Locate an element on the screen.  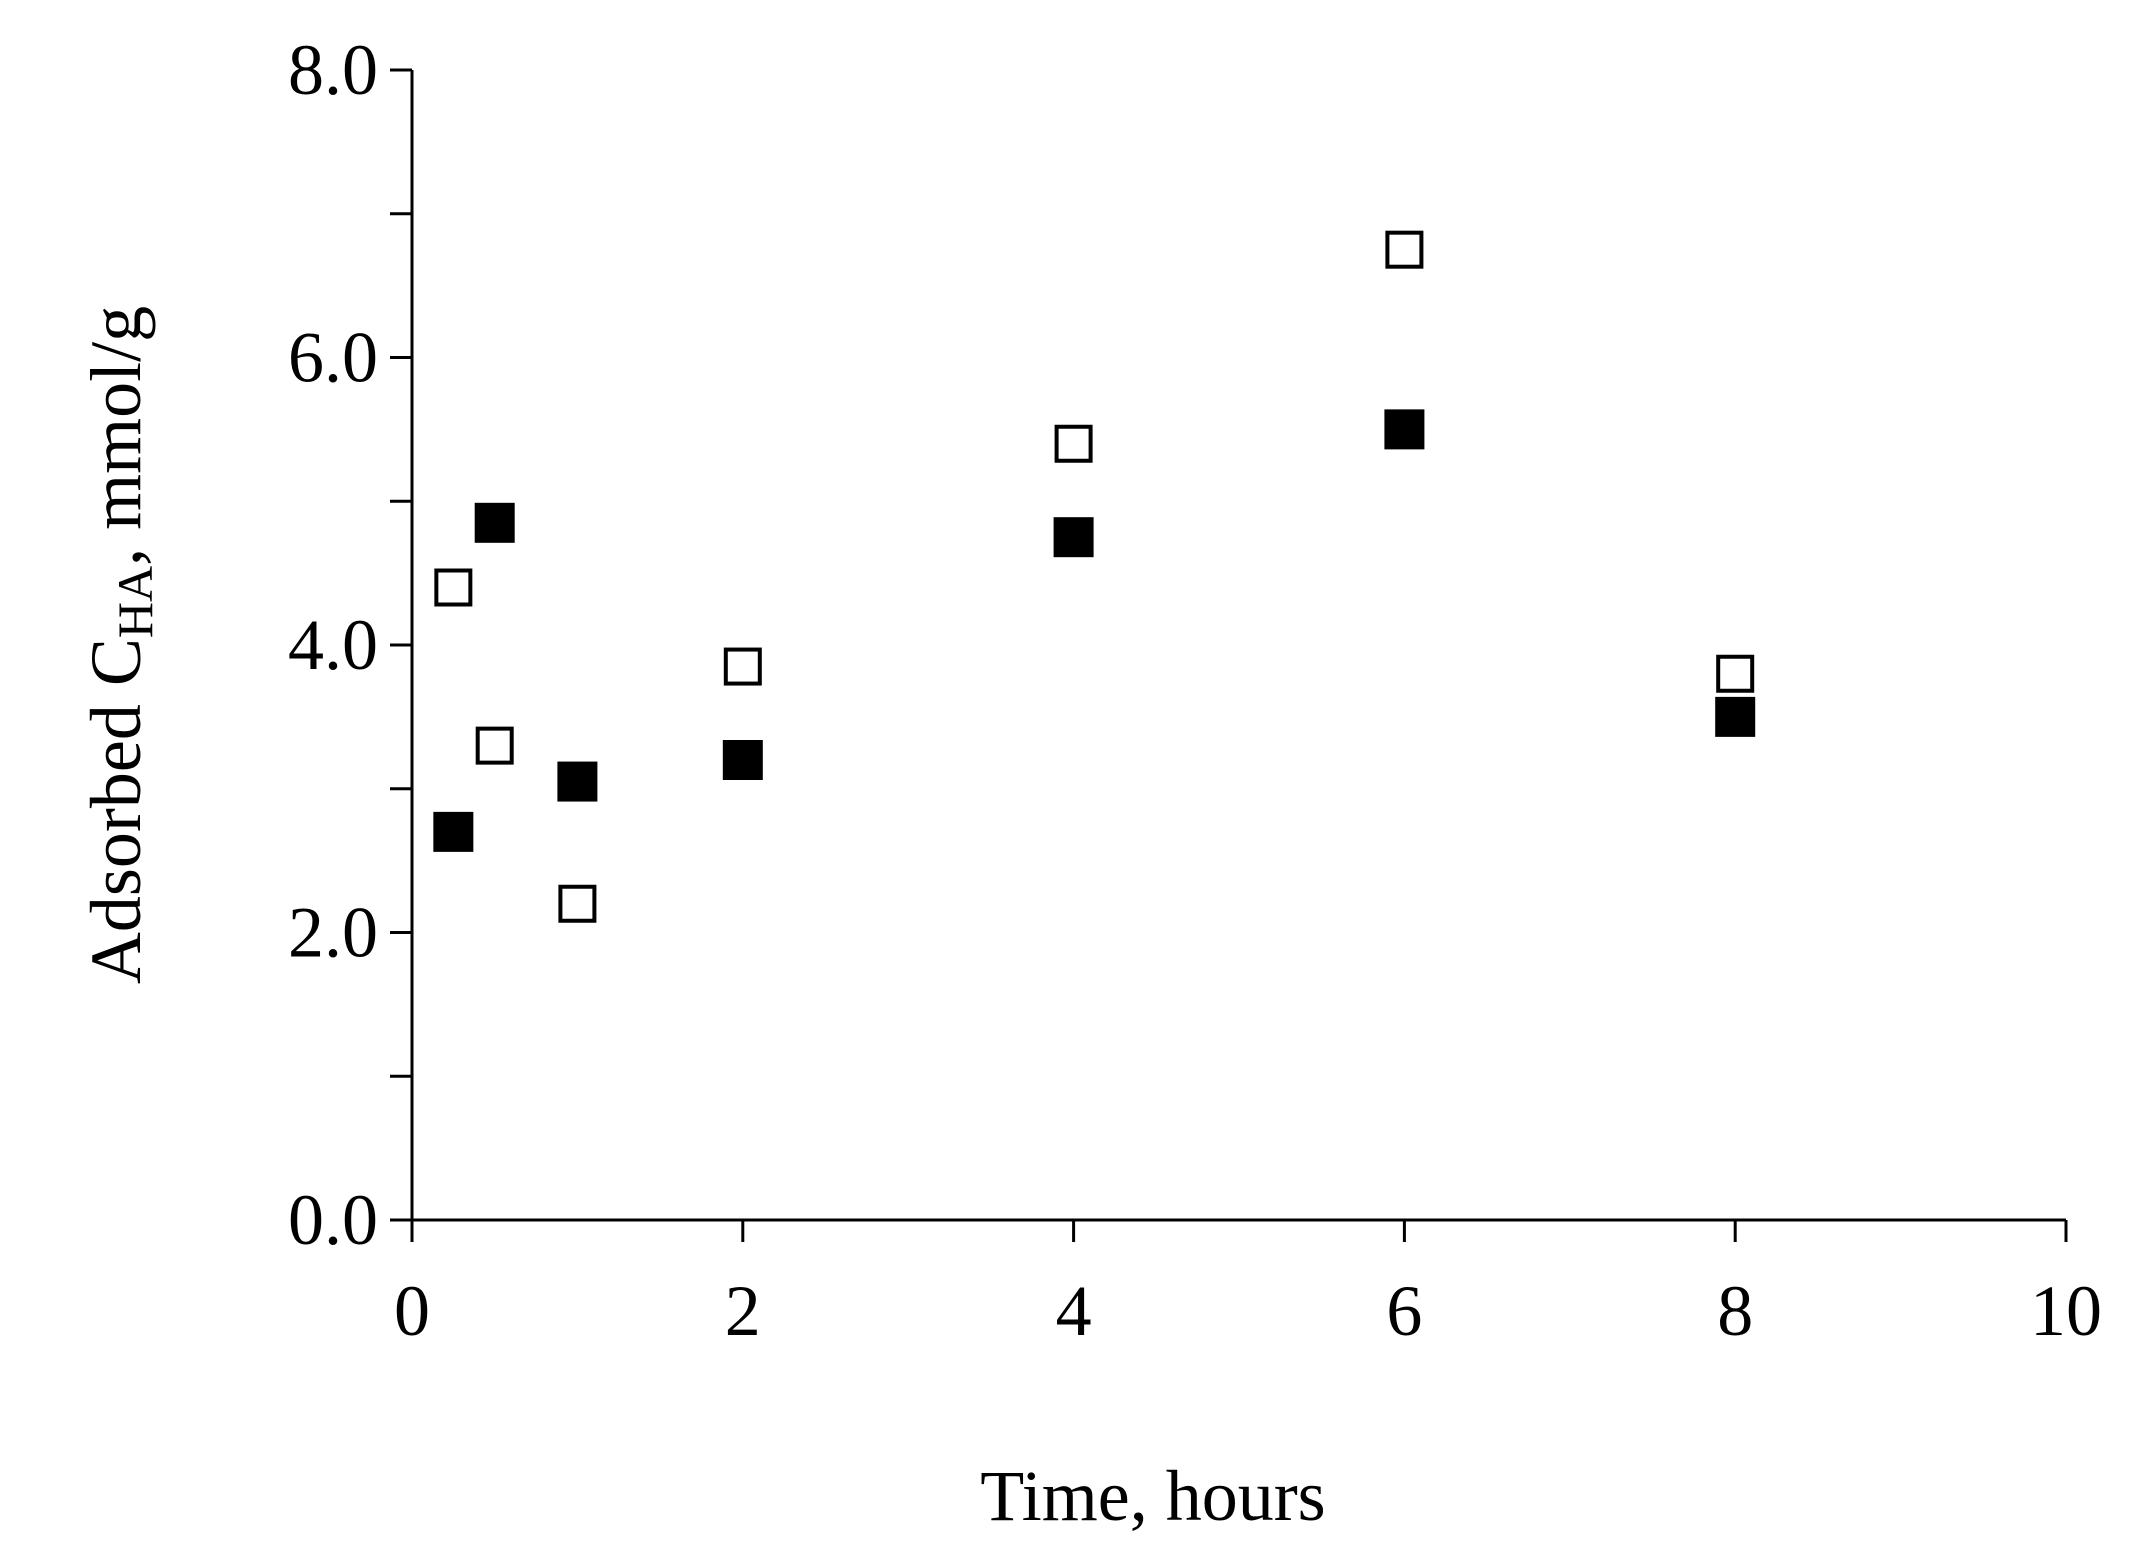
y-tick-label: 2.0 is located at coordinates (333, 933).